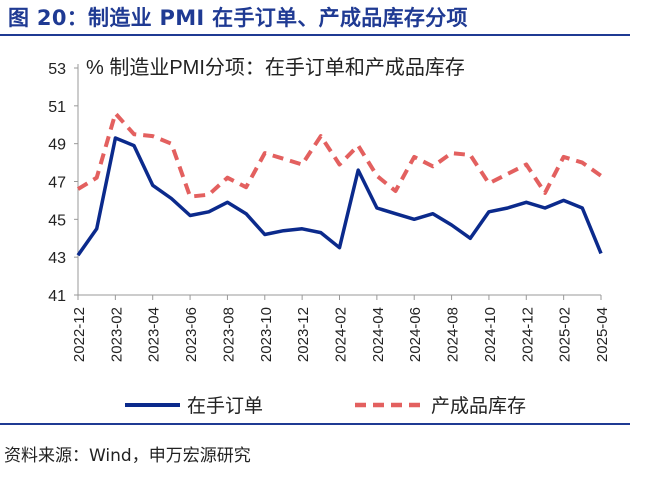 This screenshot has height=479, width=653. Describe the element at coordinates (490, 334) in the screenshot. I see `x-tick-label: 2024-10` at that location.